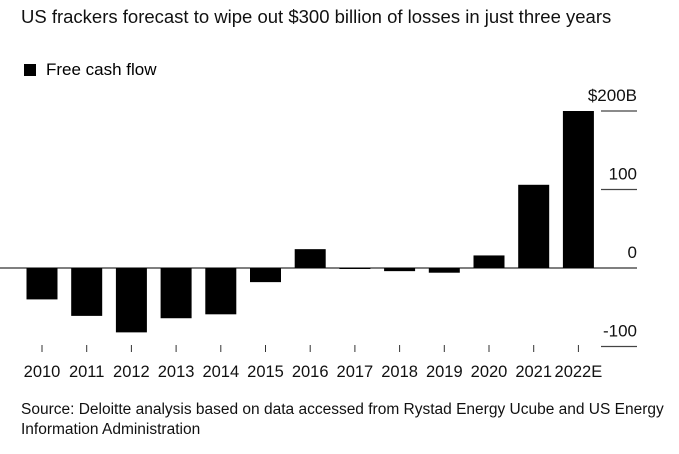 The image size is (679, 454). Describe the element at coordinates (399, 372) in the screenshot. I see `x-tick-label: 2018` at that location.